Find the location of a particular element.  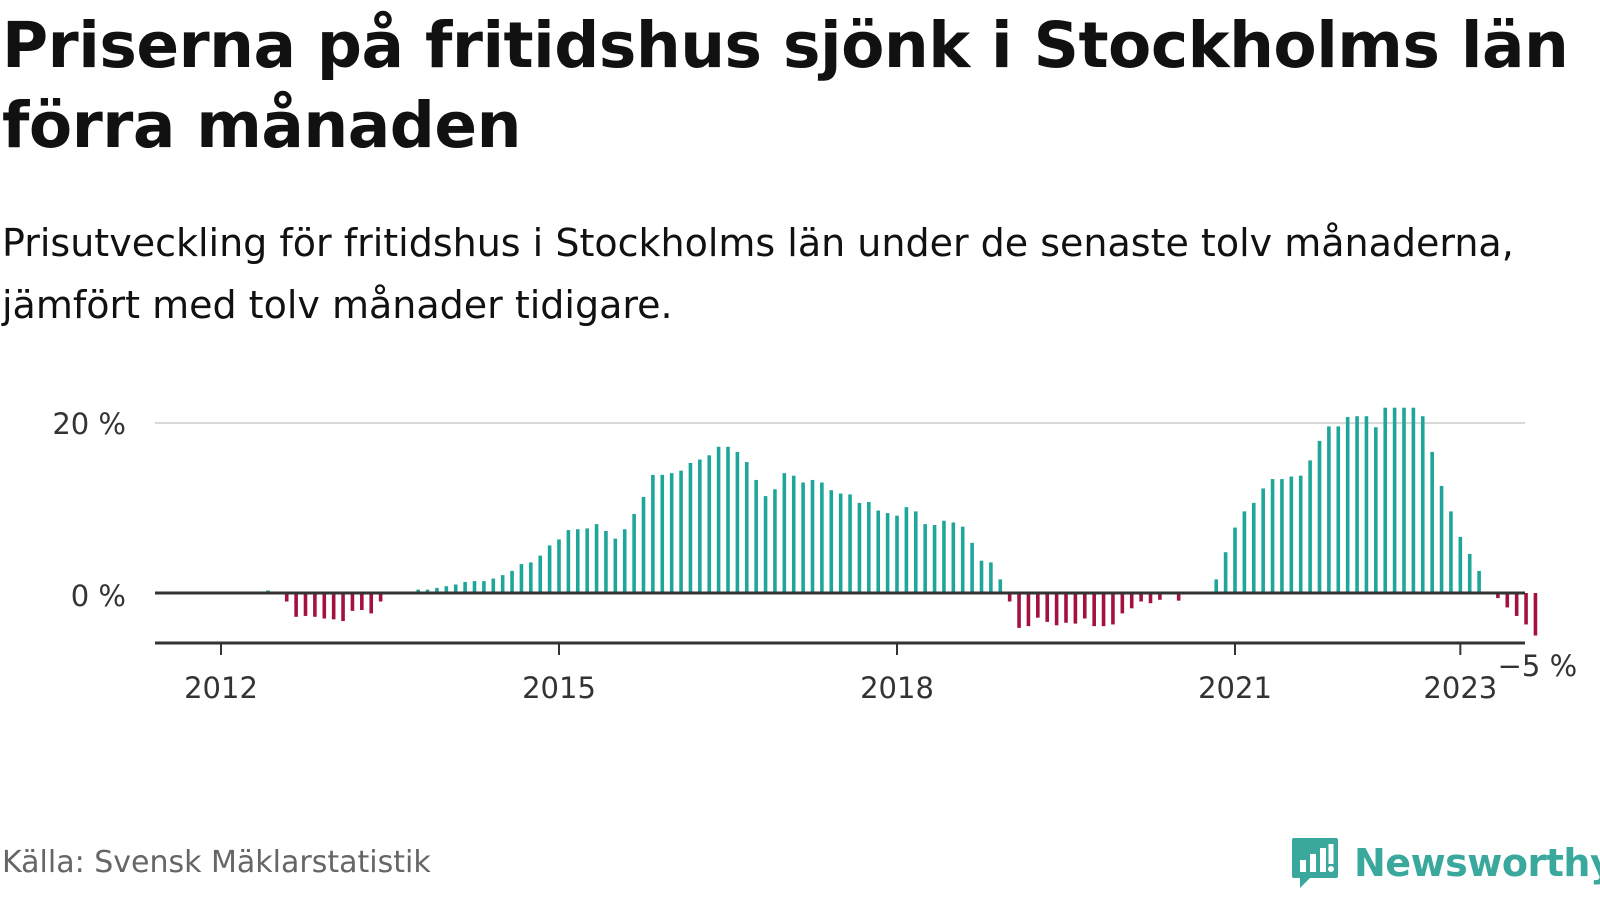

y-tick-label-0: 0 % is located at coordinates (98, 596).